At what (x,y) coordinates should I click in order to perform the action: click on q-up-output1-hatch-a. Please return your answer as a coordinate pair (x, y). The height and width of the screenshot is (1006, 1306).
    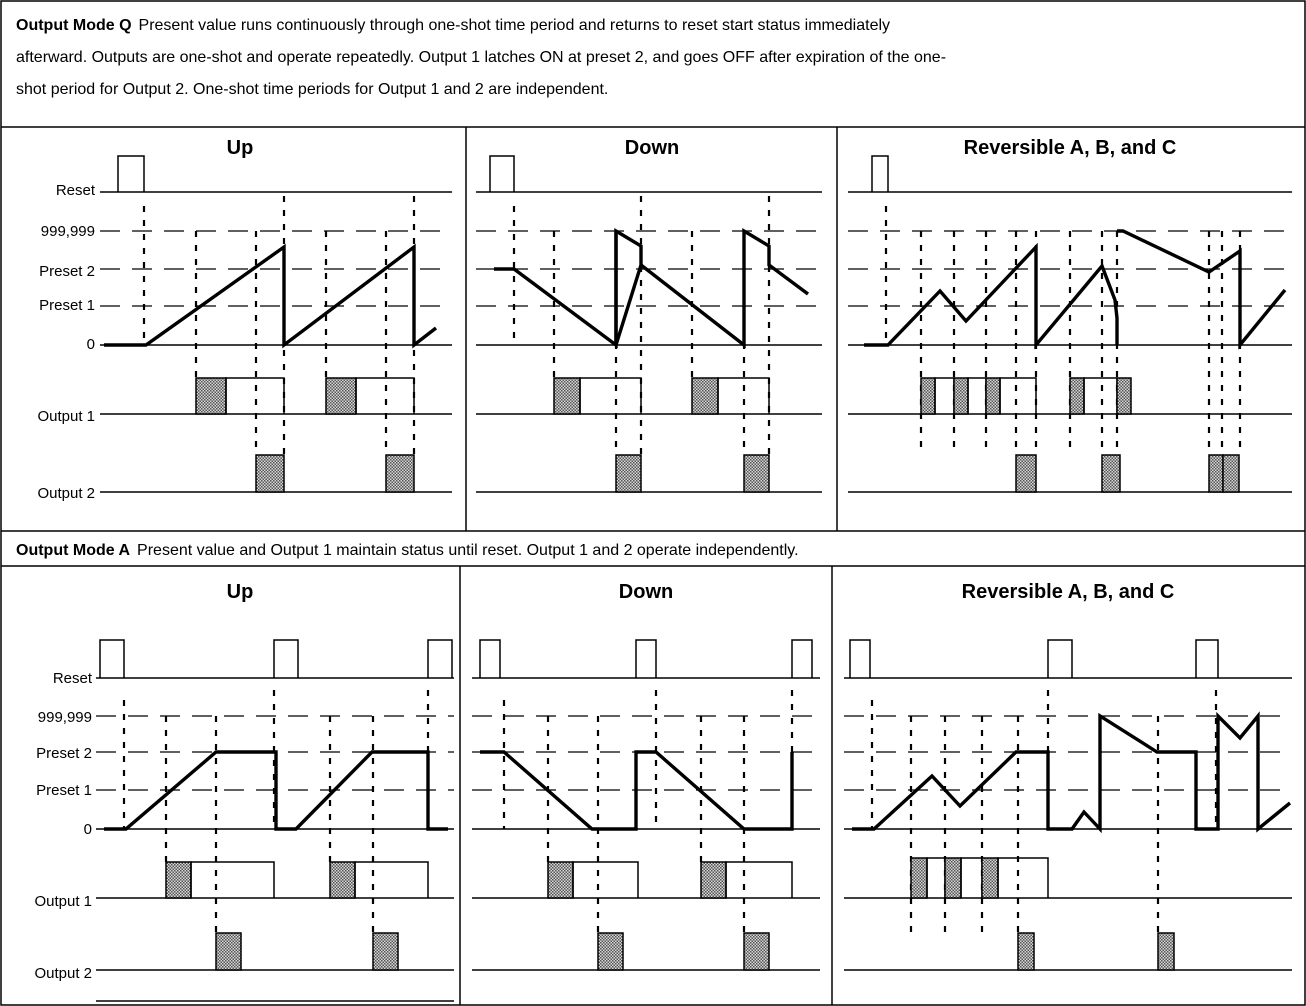
    Looking at the image, I should click on (211, 396).